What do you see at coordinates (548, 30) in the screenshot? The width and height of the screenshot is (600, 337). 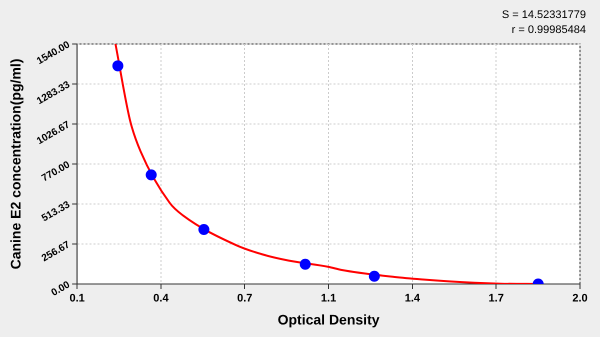 I see `text: r = 0.99985484` at bounding box center [548, 30].